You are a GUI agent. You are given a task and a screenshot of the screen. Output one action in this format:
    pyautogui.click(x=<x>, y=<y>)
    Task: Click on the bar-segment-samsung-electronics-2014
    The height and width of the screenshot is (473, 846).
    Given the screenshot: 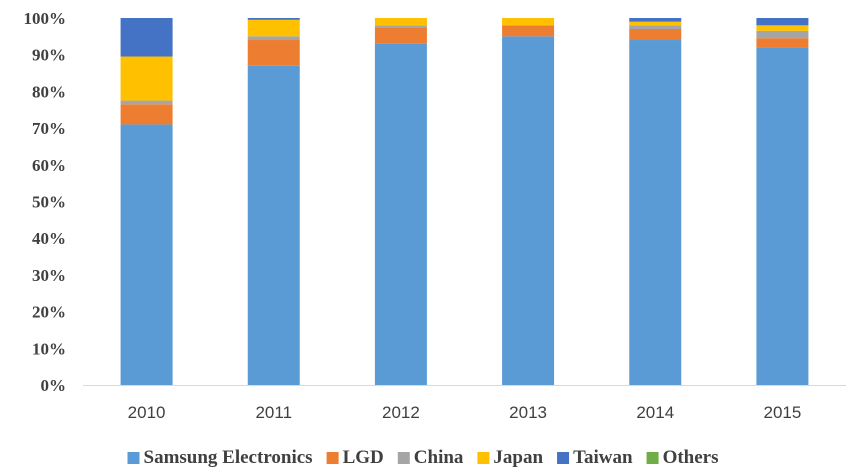 What is the action you would take?
    pyautogui.click(x=655, y=213)
    